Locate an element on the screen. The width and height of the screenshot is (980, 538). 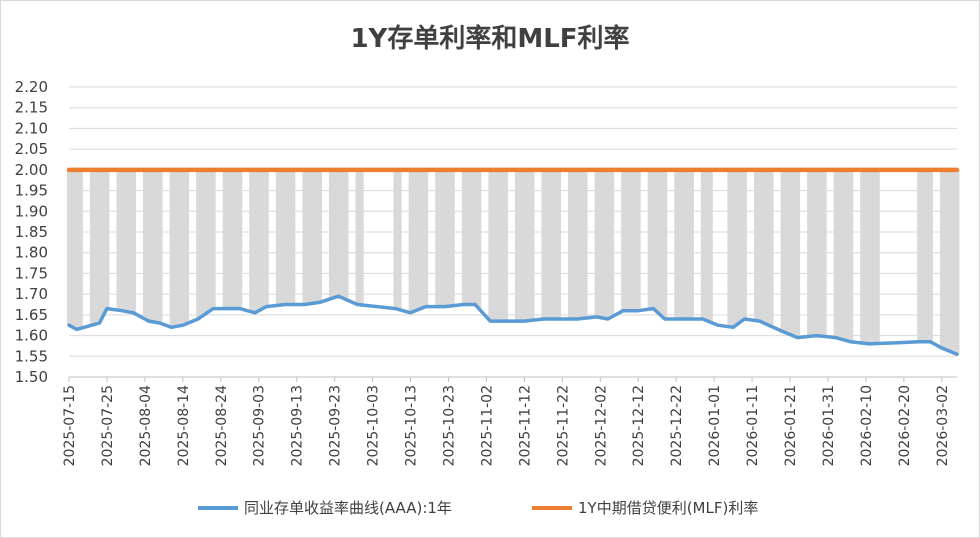
x-tick-label: 2026-02-20 is located at coordinates (905, 425).